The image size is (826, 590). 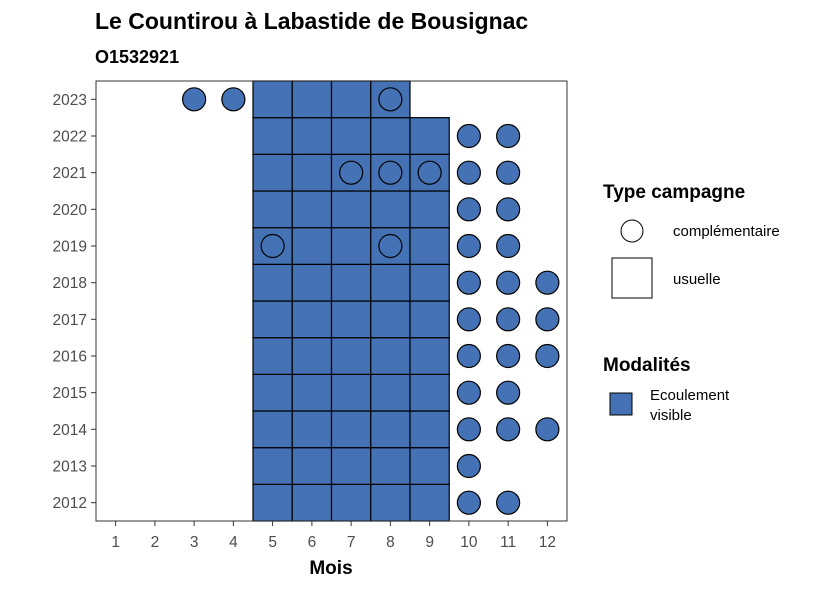 What do you see at coordinates (70, 173) in the screenshot?
I see `y-tick-label-2021: 2021` at bounding box center [70, 173].